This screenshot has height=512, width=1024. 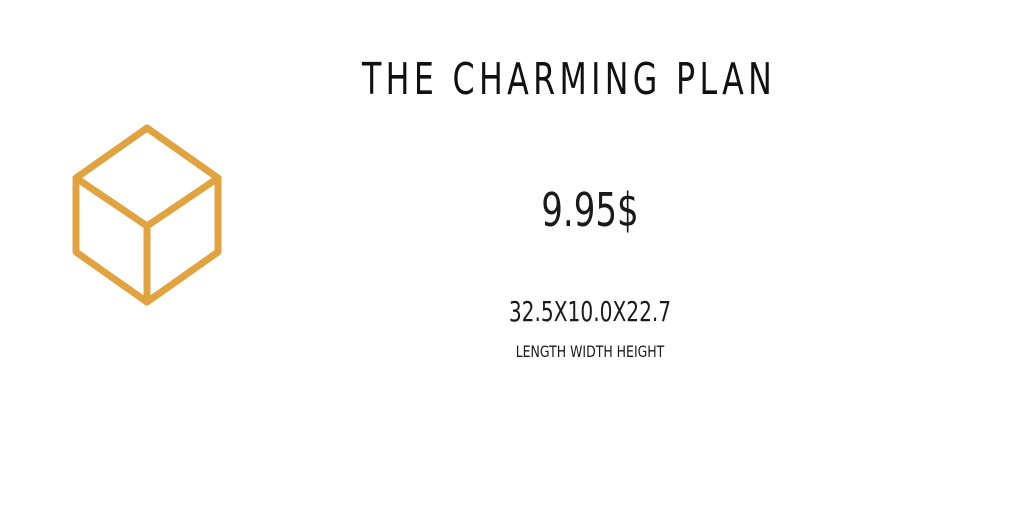 I want to click on plan-price: 9.95$, so click(x=590, y=210).